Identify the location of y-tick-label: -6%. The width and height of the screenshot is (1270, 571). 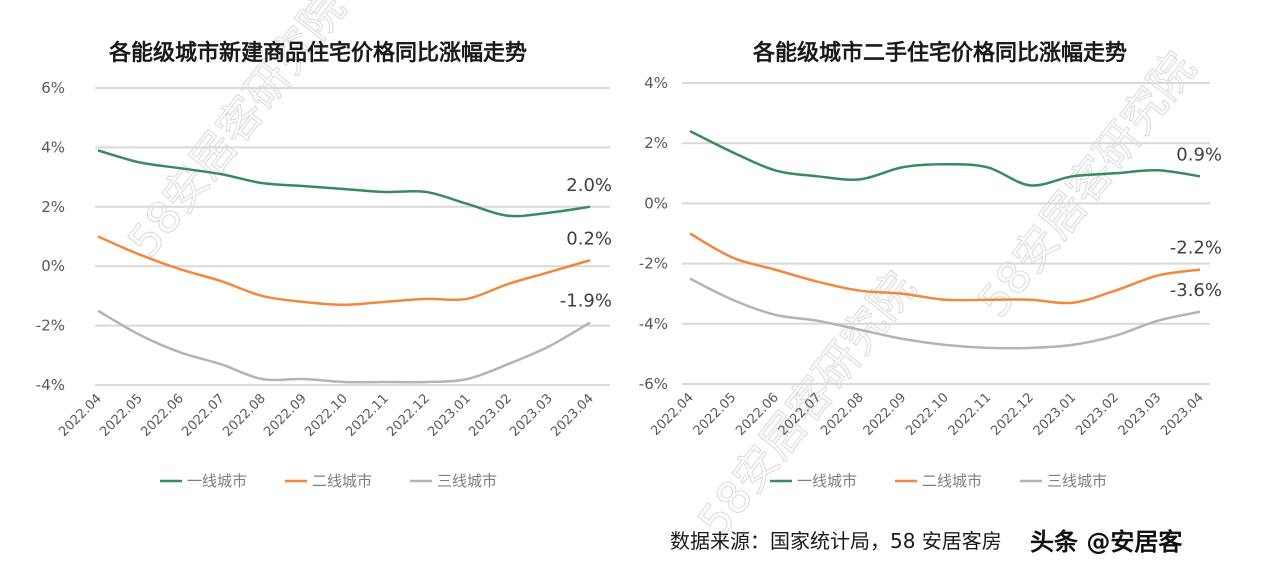
(653, 384).